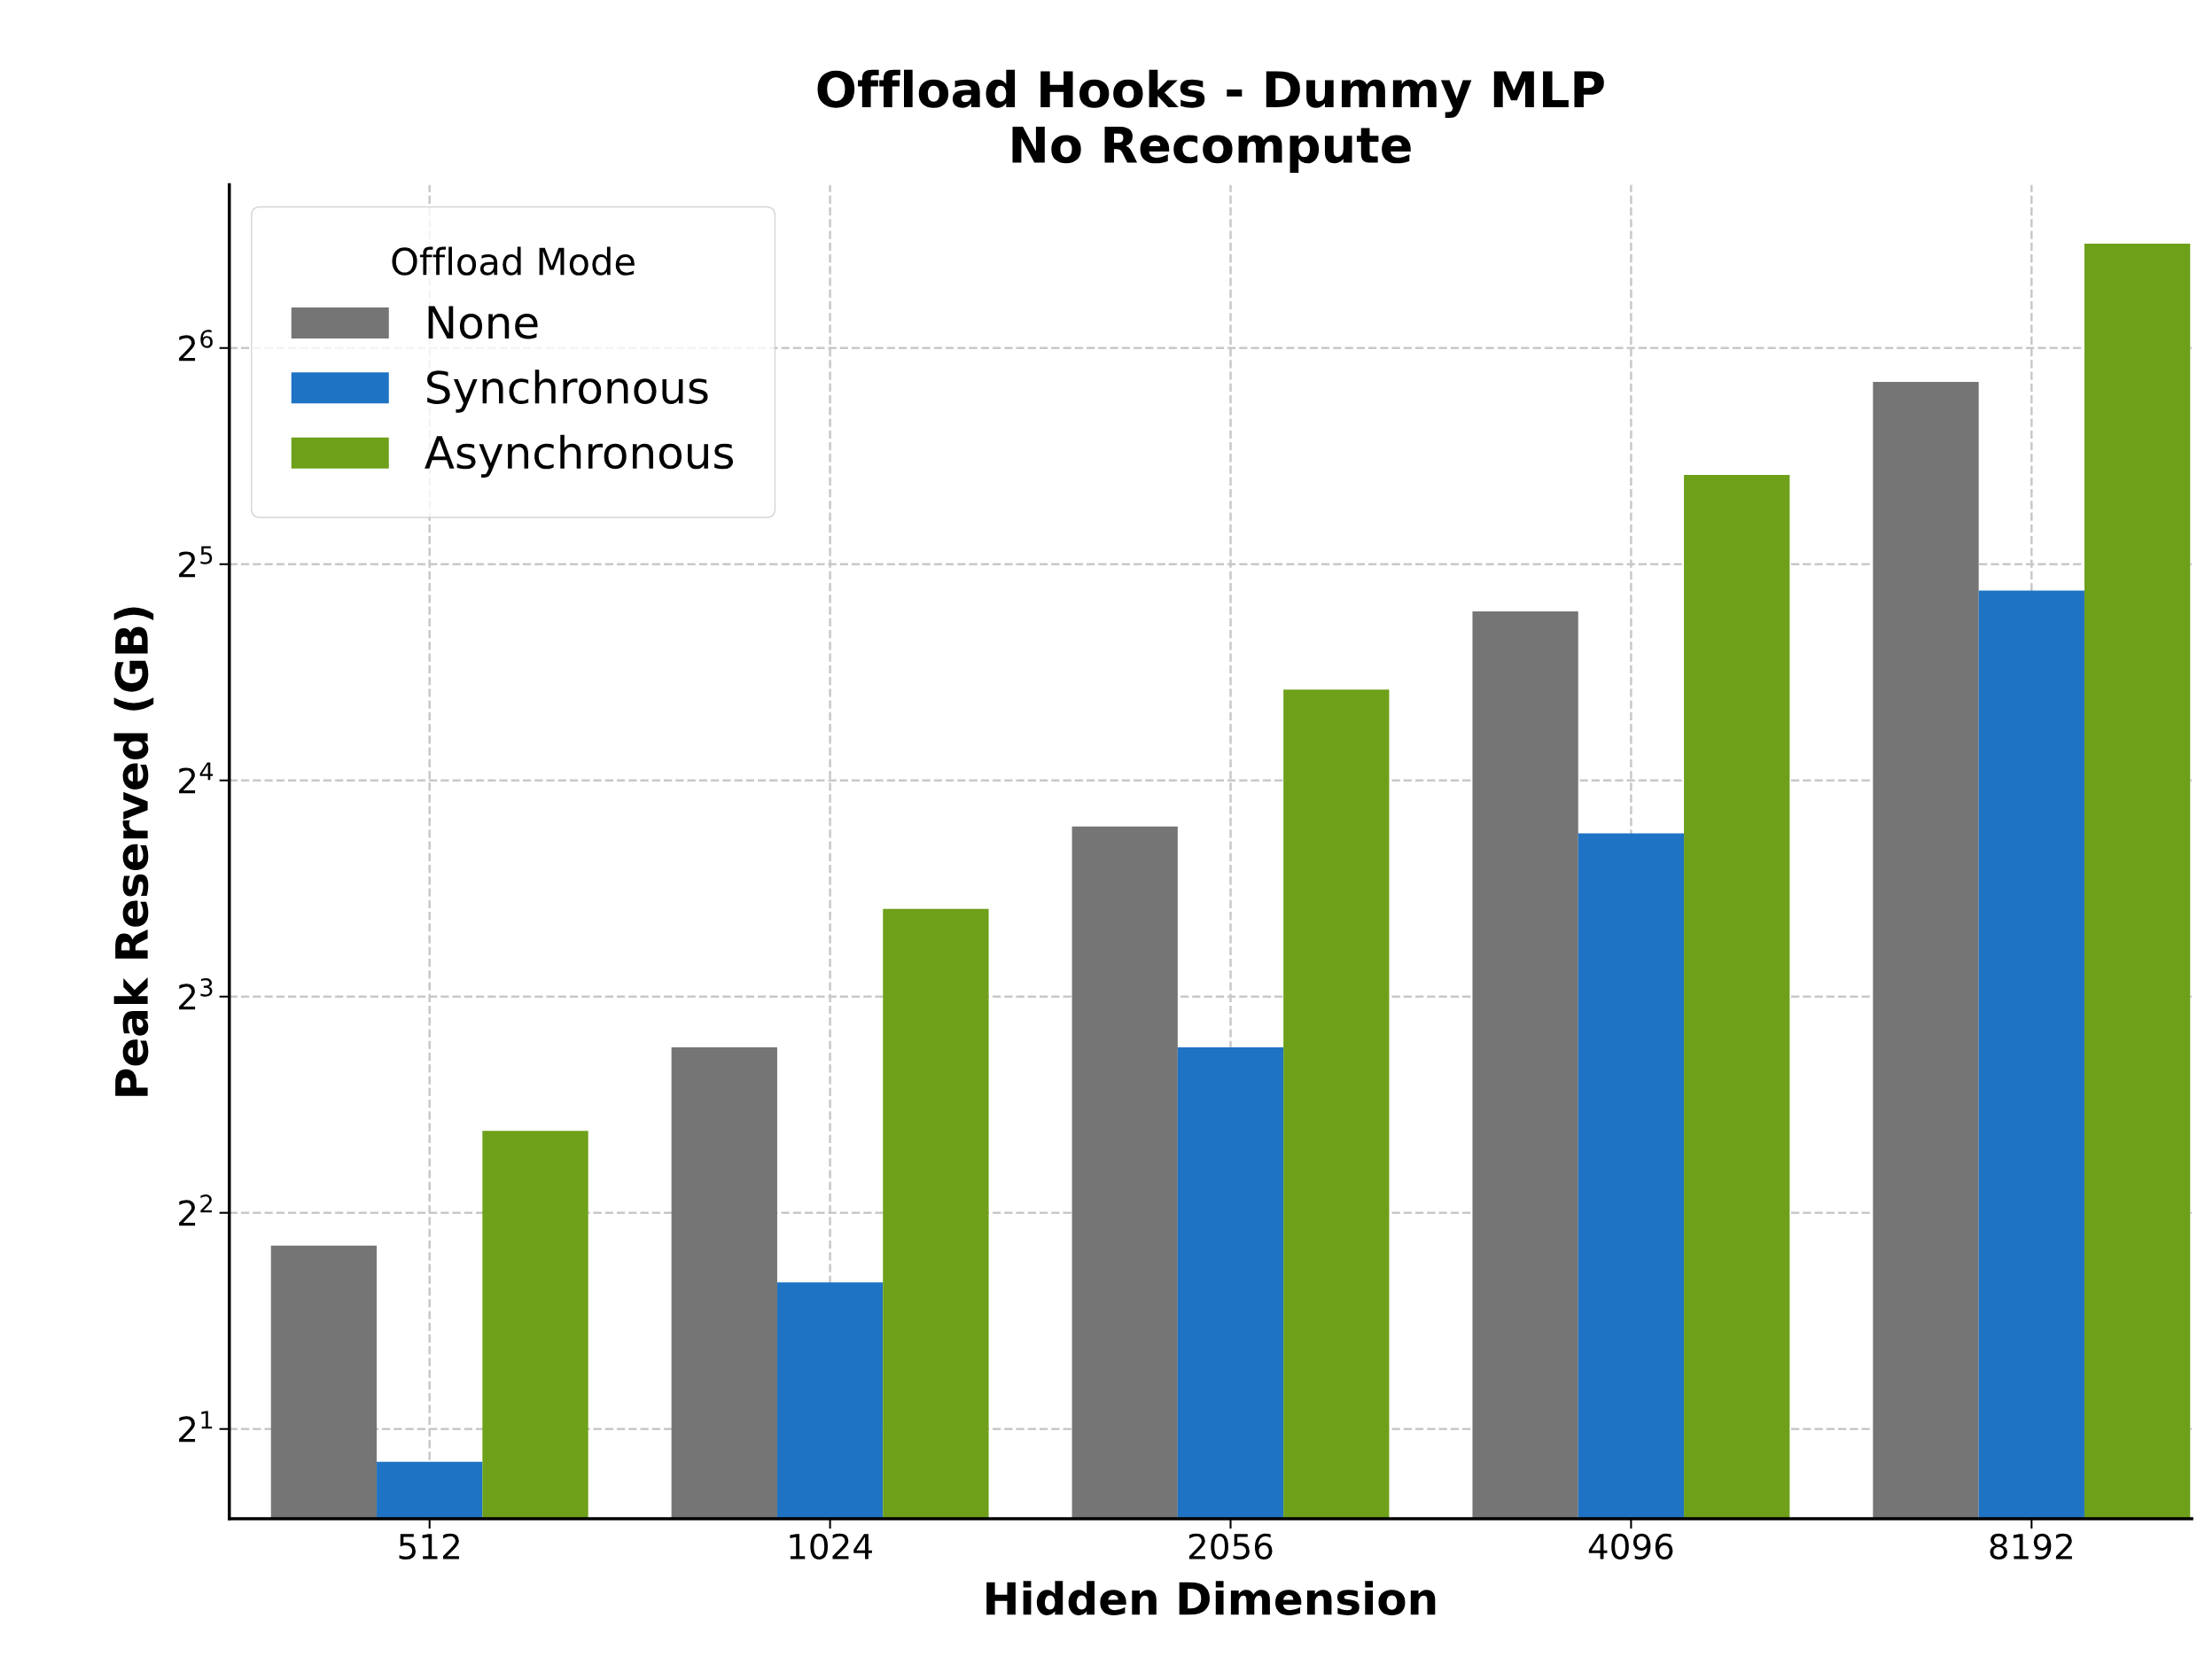 The height and width of the screenshot is (1680, 2205). What do you see at coordinates (514, 261) in the screenshot?
I see `legend-title: Offload Mode` at bounding box center [514, 261].